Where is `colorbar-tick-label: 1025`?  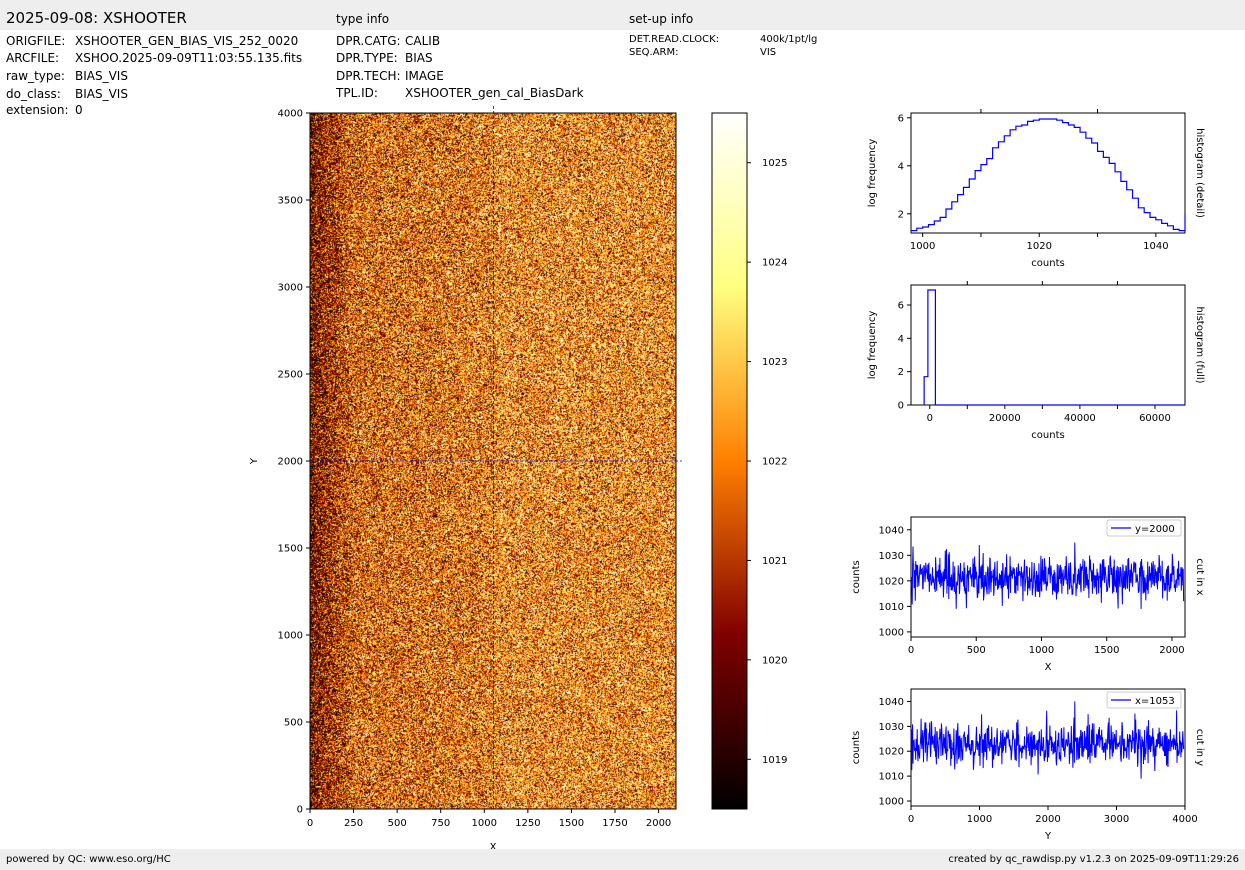
colorbar-tick-label: 1025 is located at coordinates (774, 163).